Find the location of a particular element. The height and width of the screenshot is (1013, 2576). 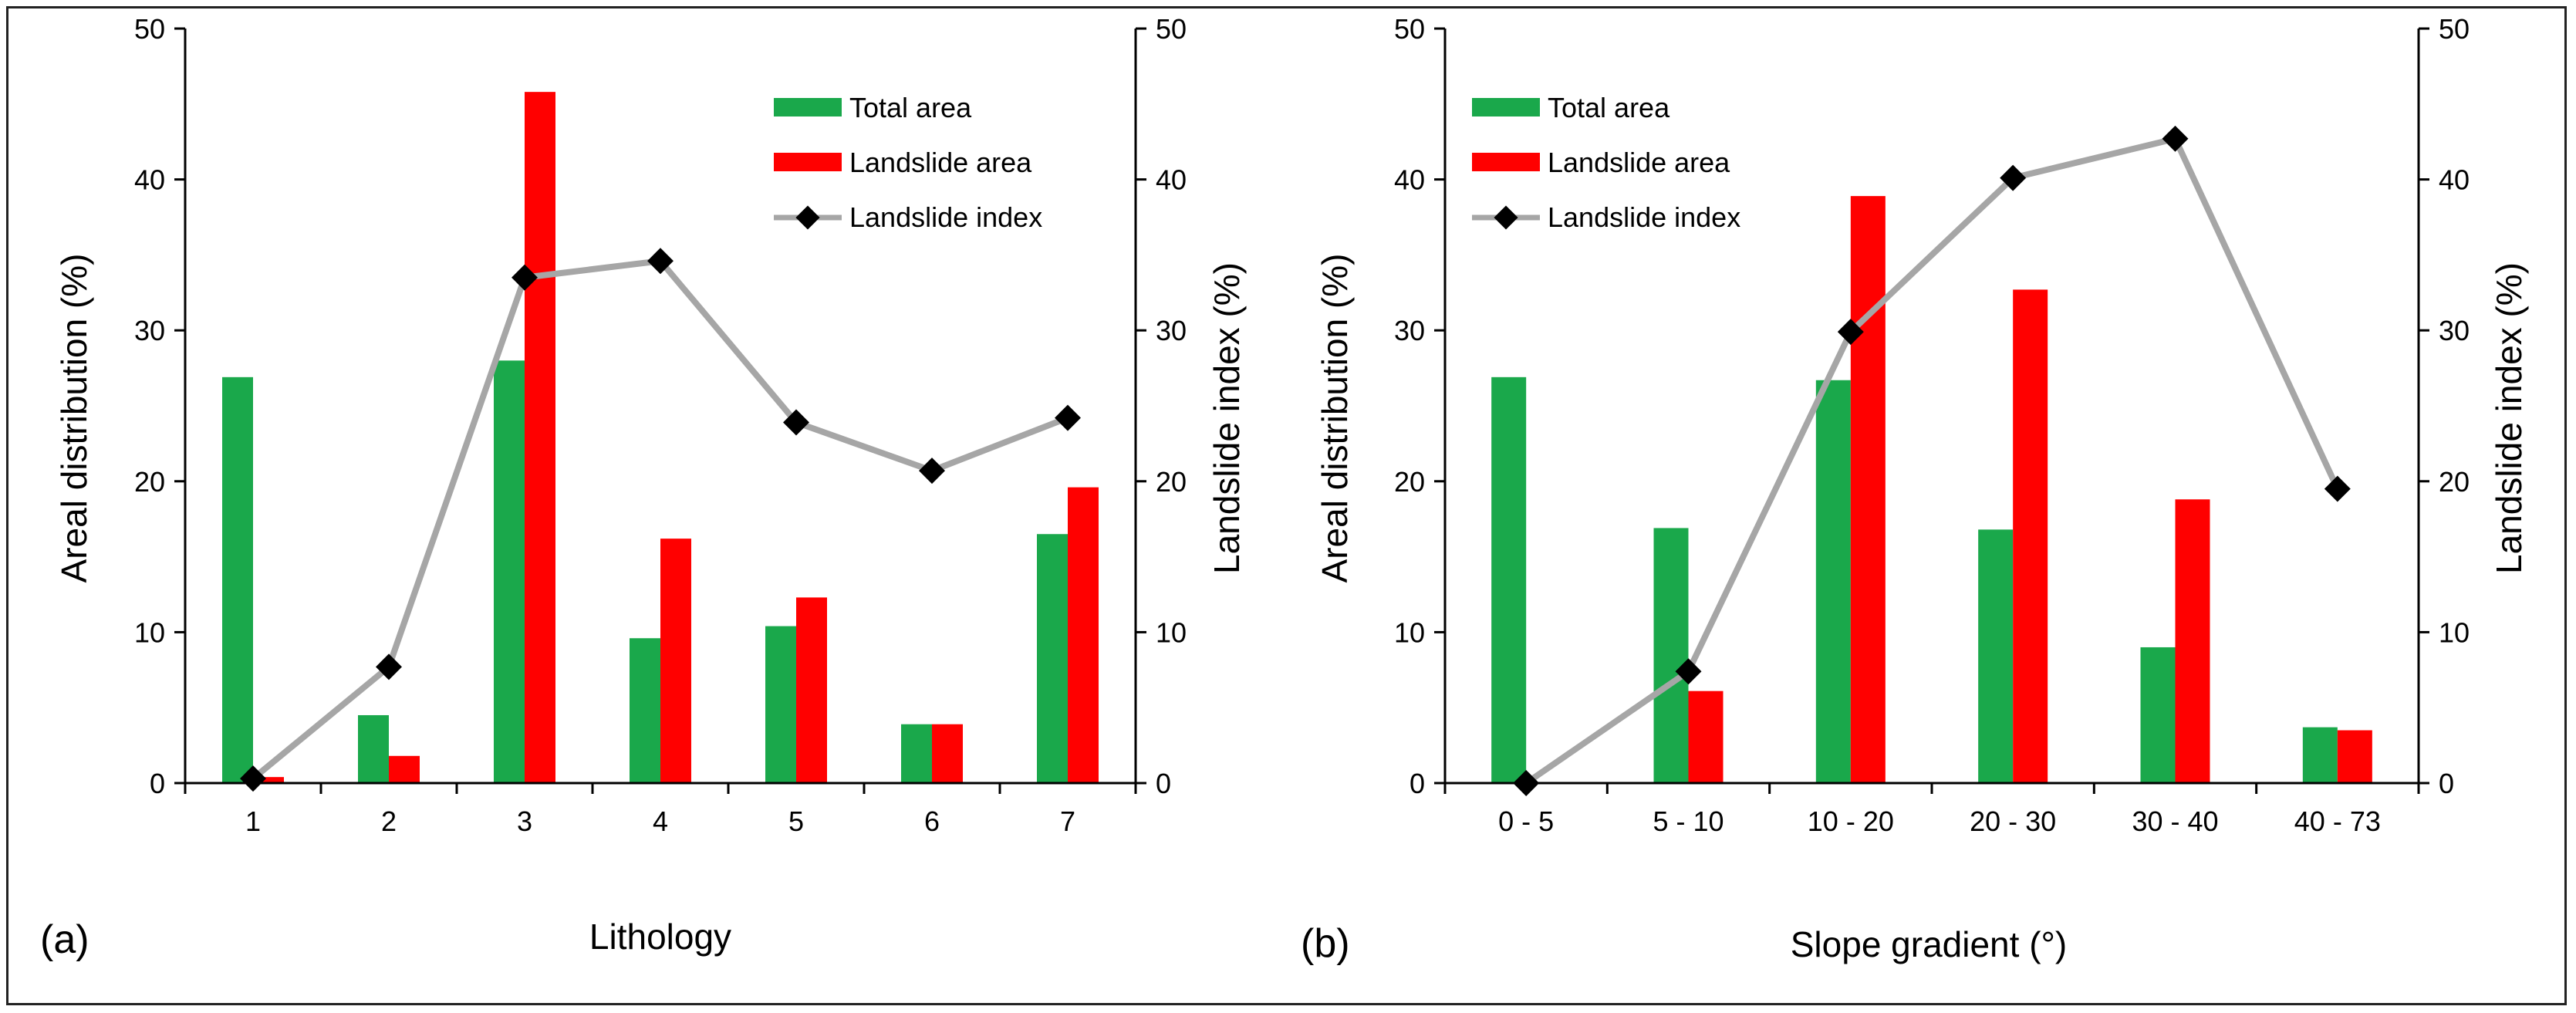

x-tick-label: 6 is located at coordinates (932, 821).